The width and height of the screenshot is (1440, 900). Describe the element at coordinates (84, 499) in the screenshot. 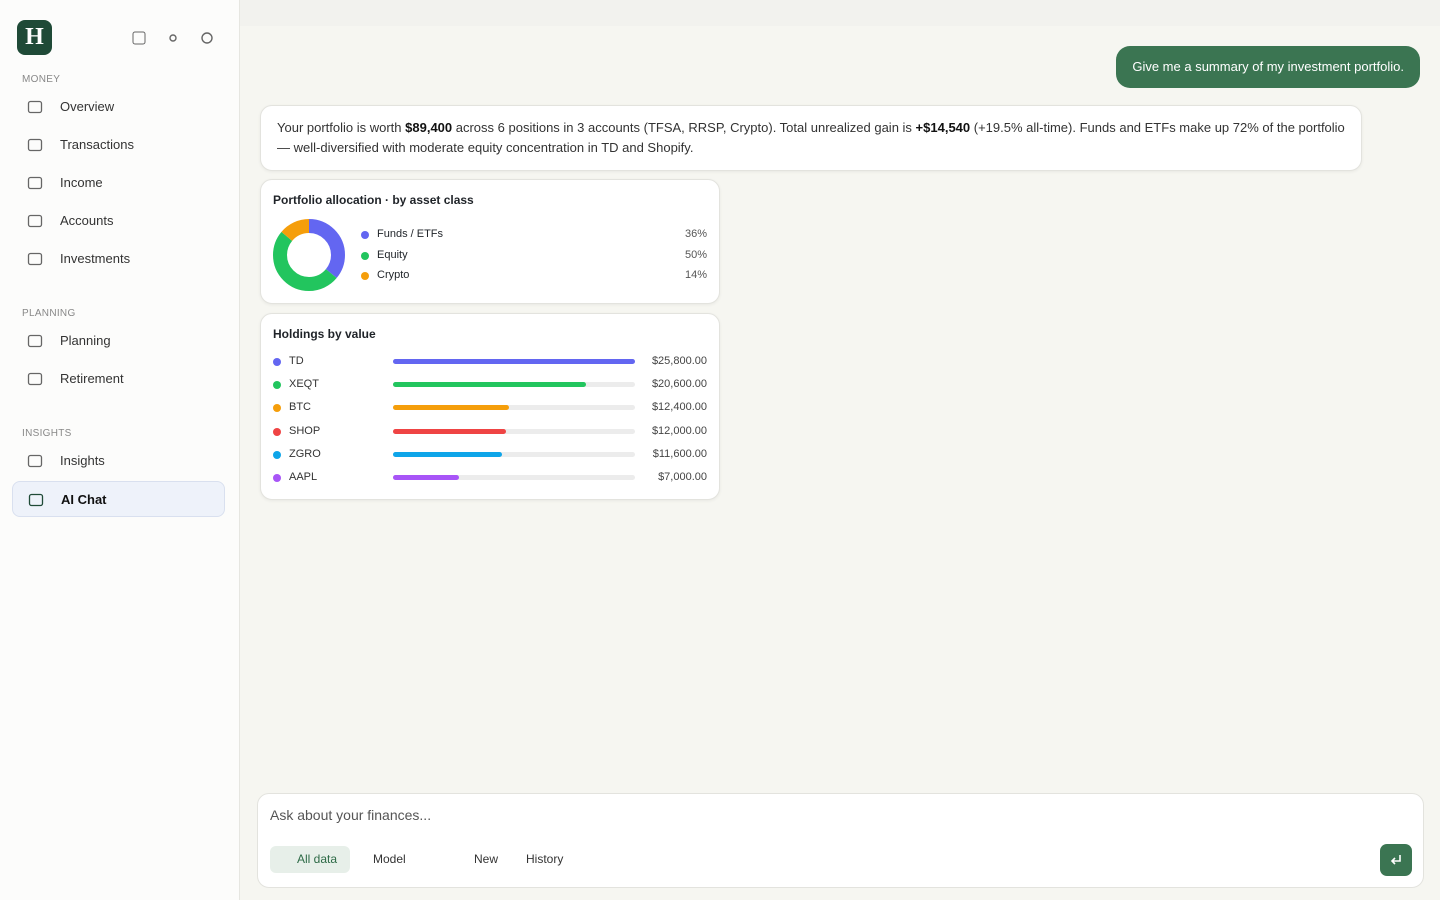

I see `nav-label: AI Chat` at that location.